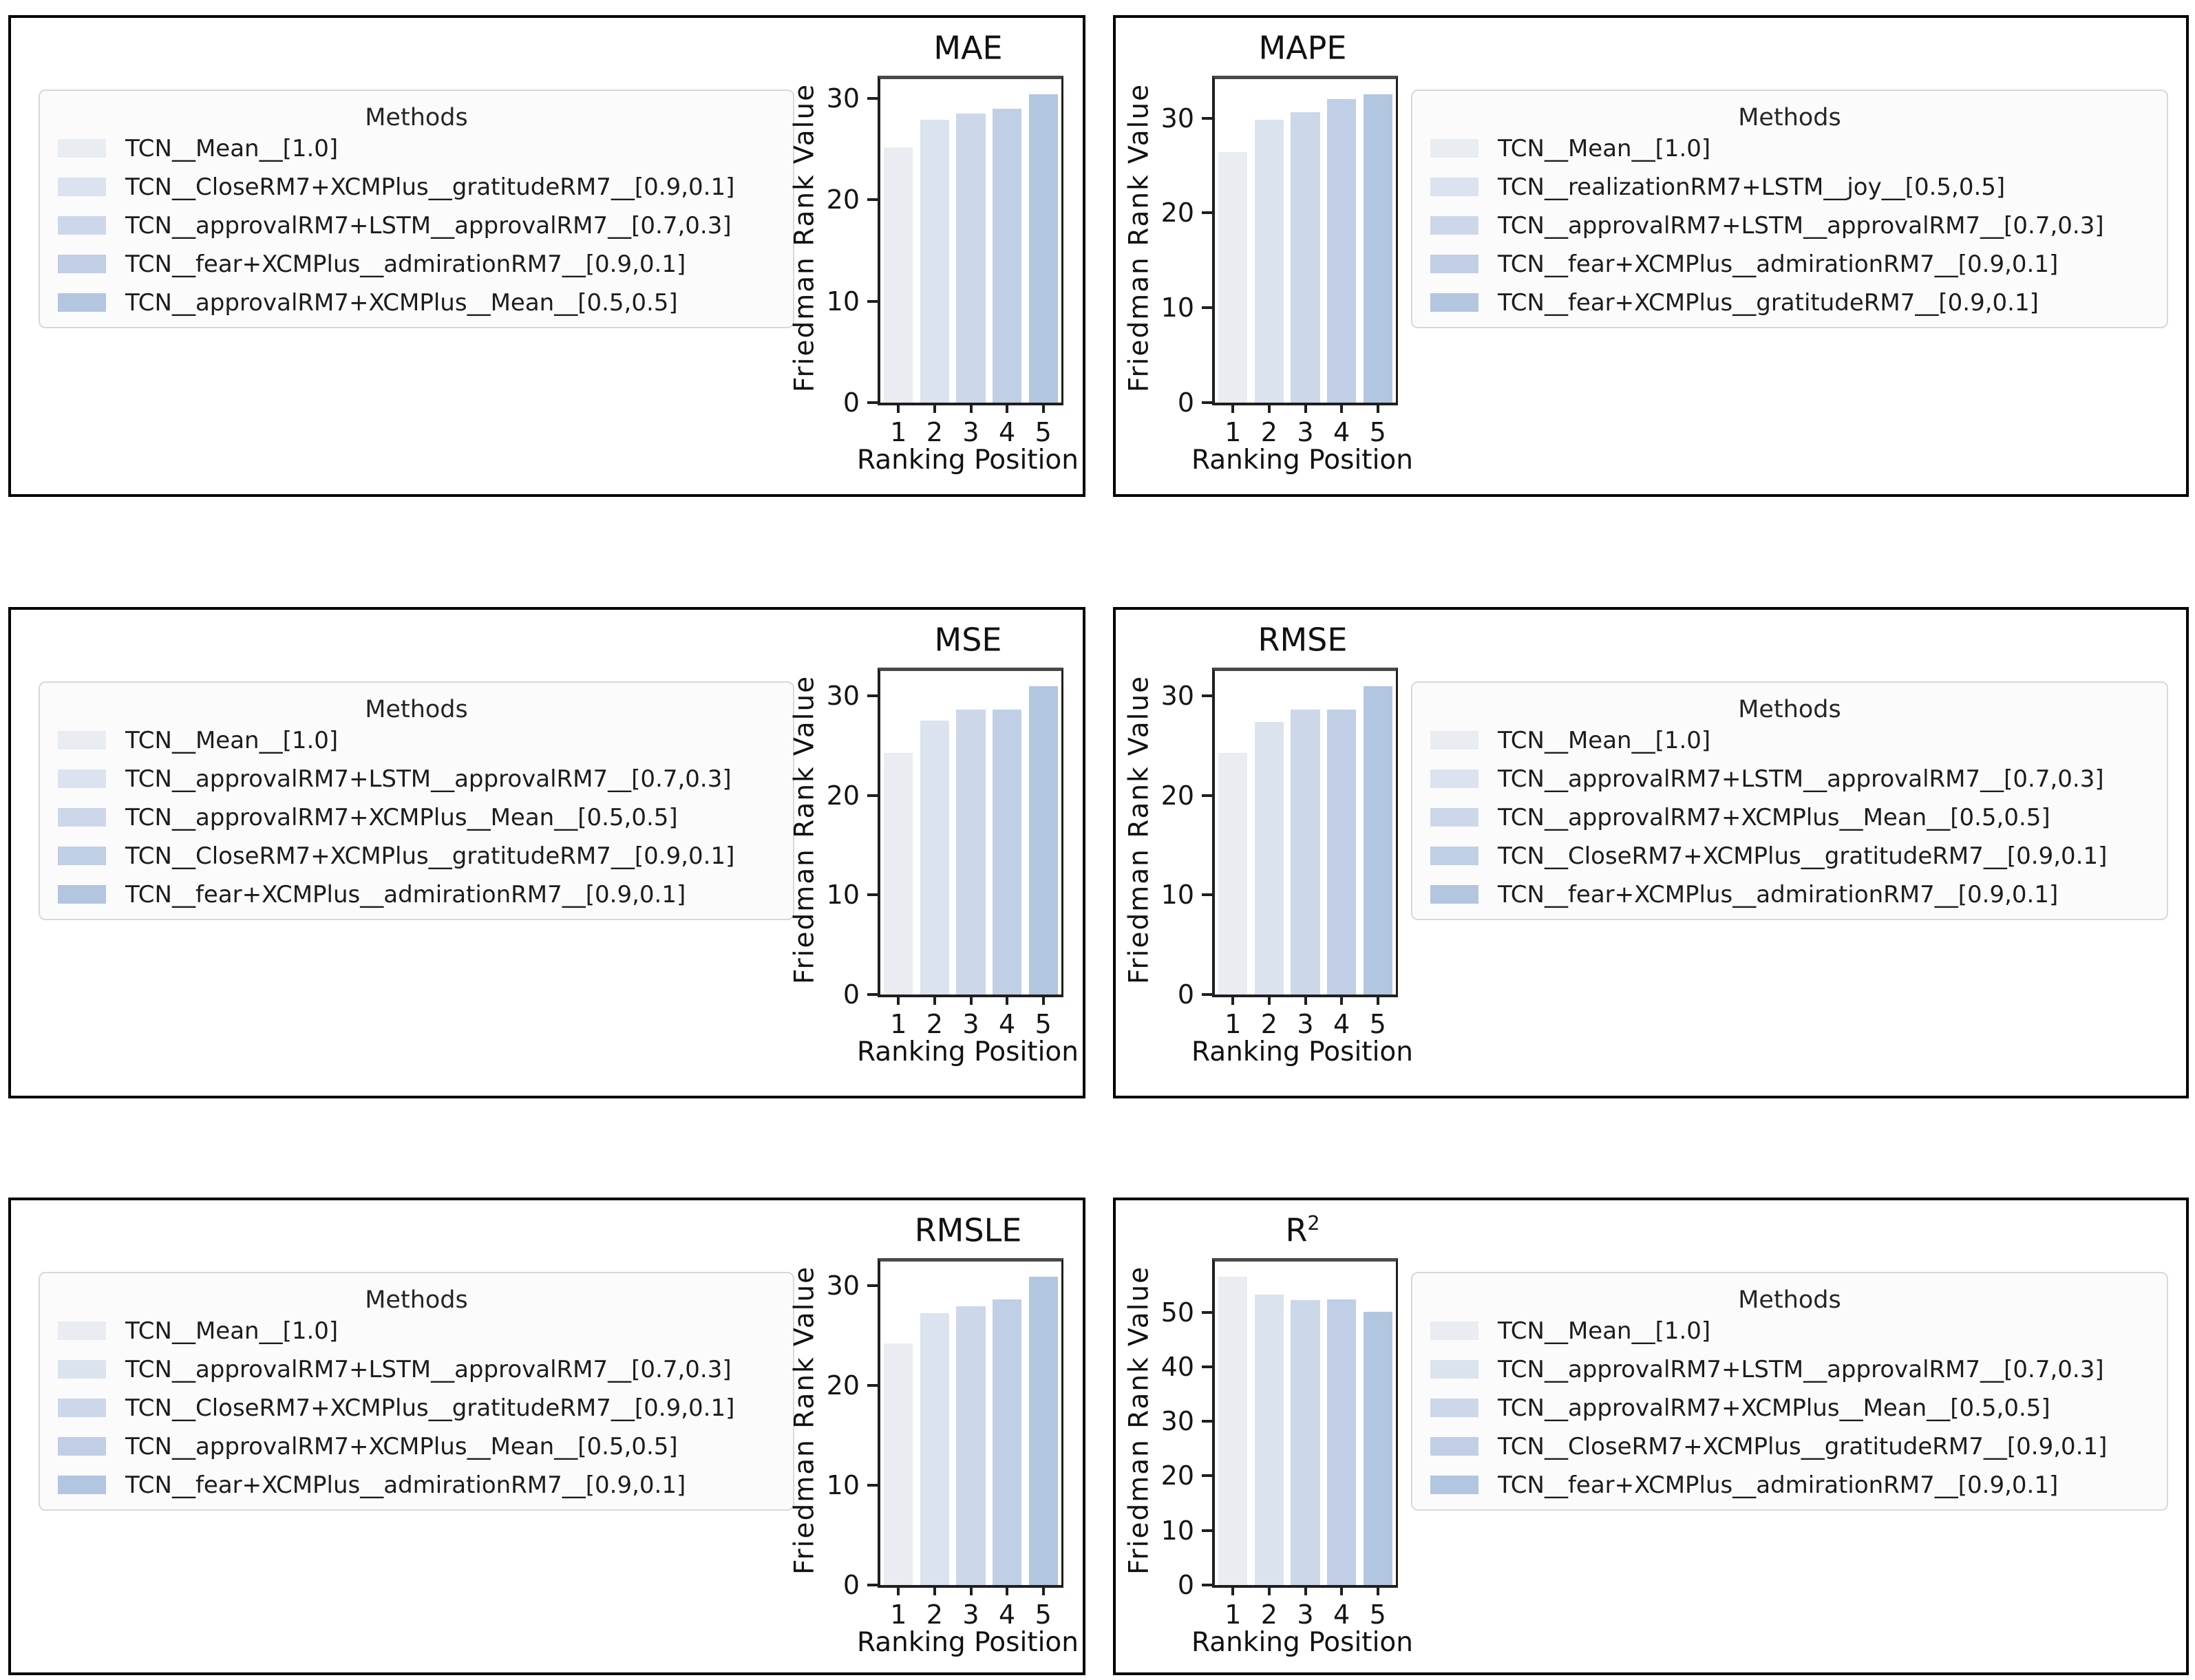  I want to click on plot-area: 0 10 20 30 40 50 1 2 3 4 5, so click(1279, 1443).